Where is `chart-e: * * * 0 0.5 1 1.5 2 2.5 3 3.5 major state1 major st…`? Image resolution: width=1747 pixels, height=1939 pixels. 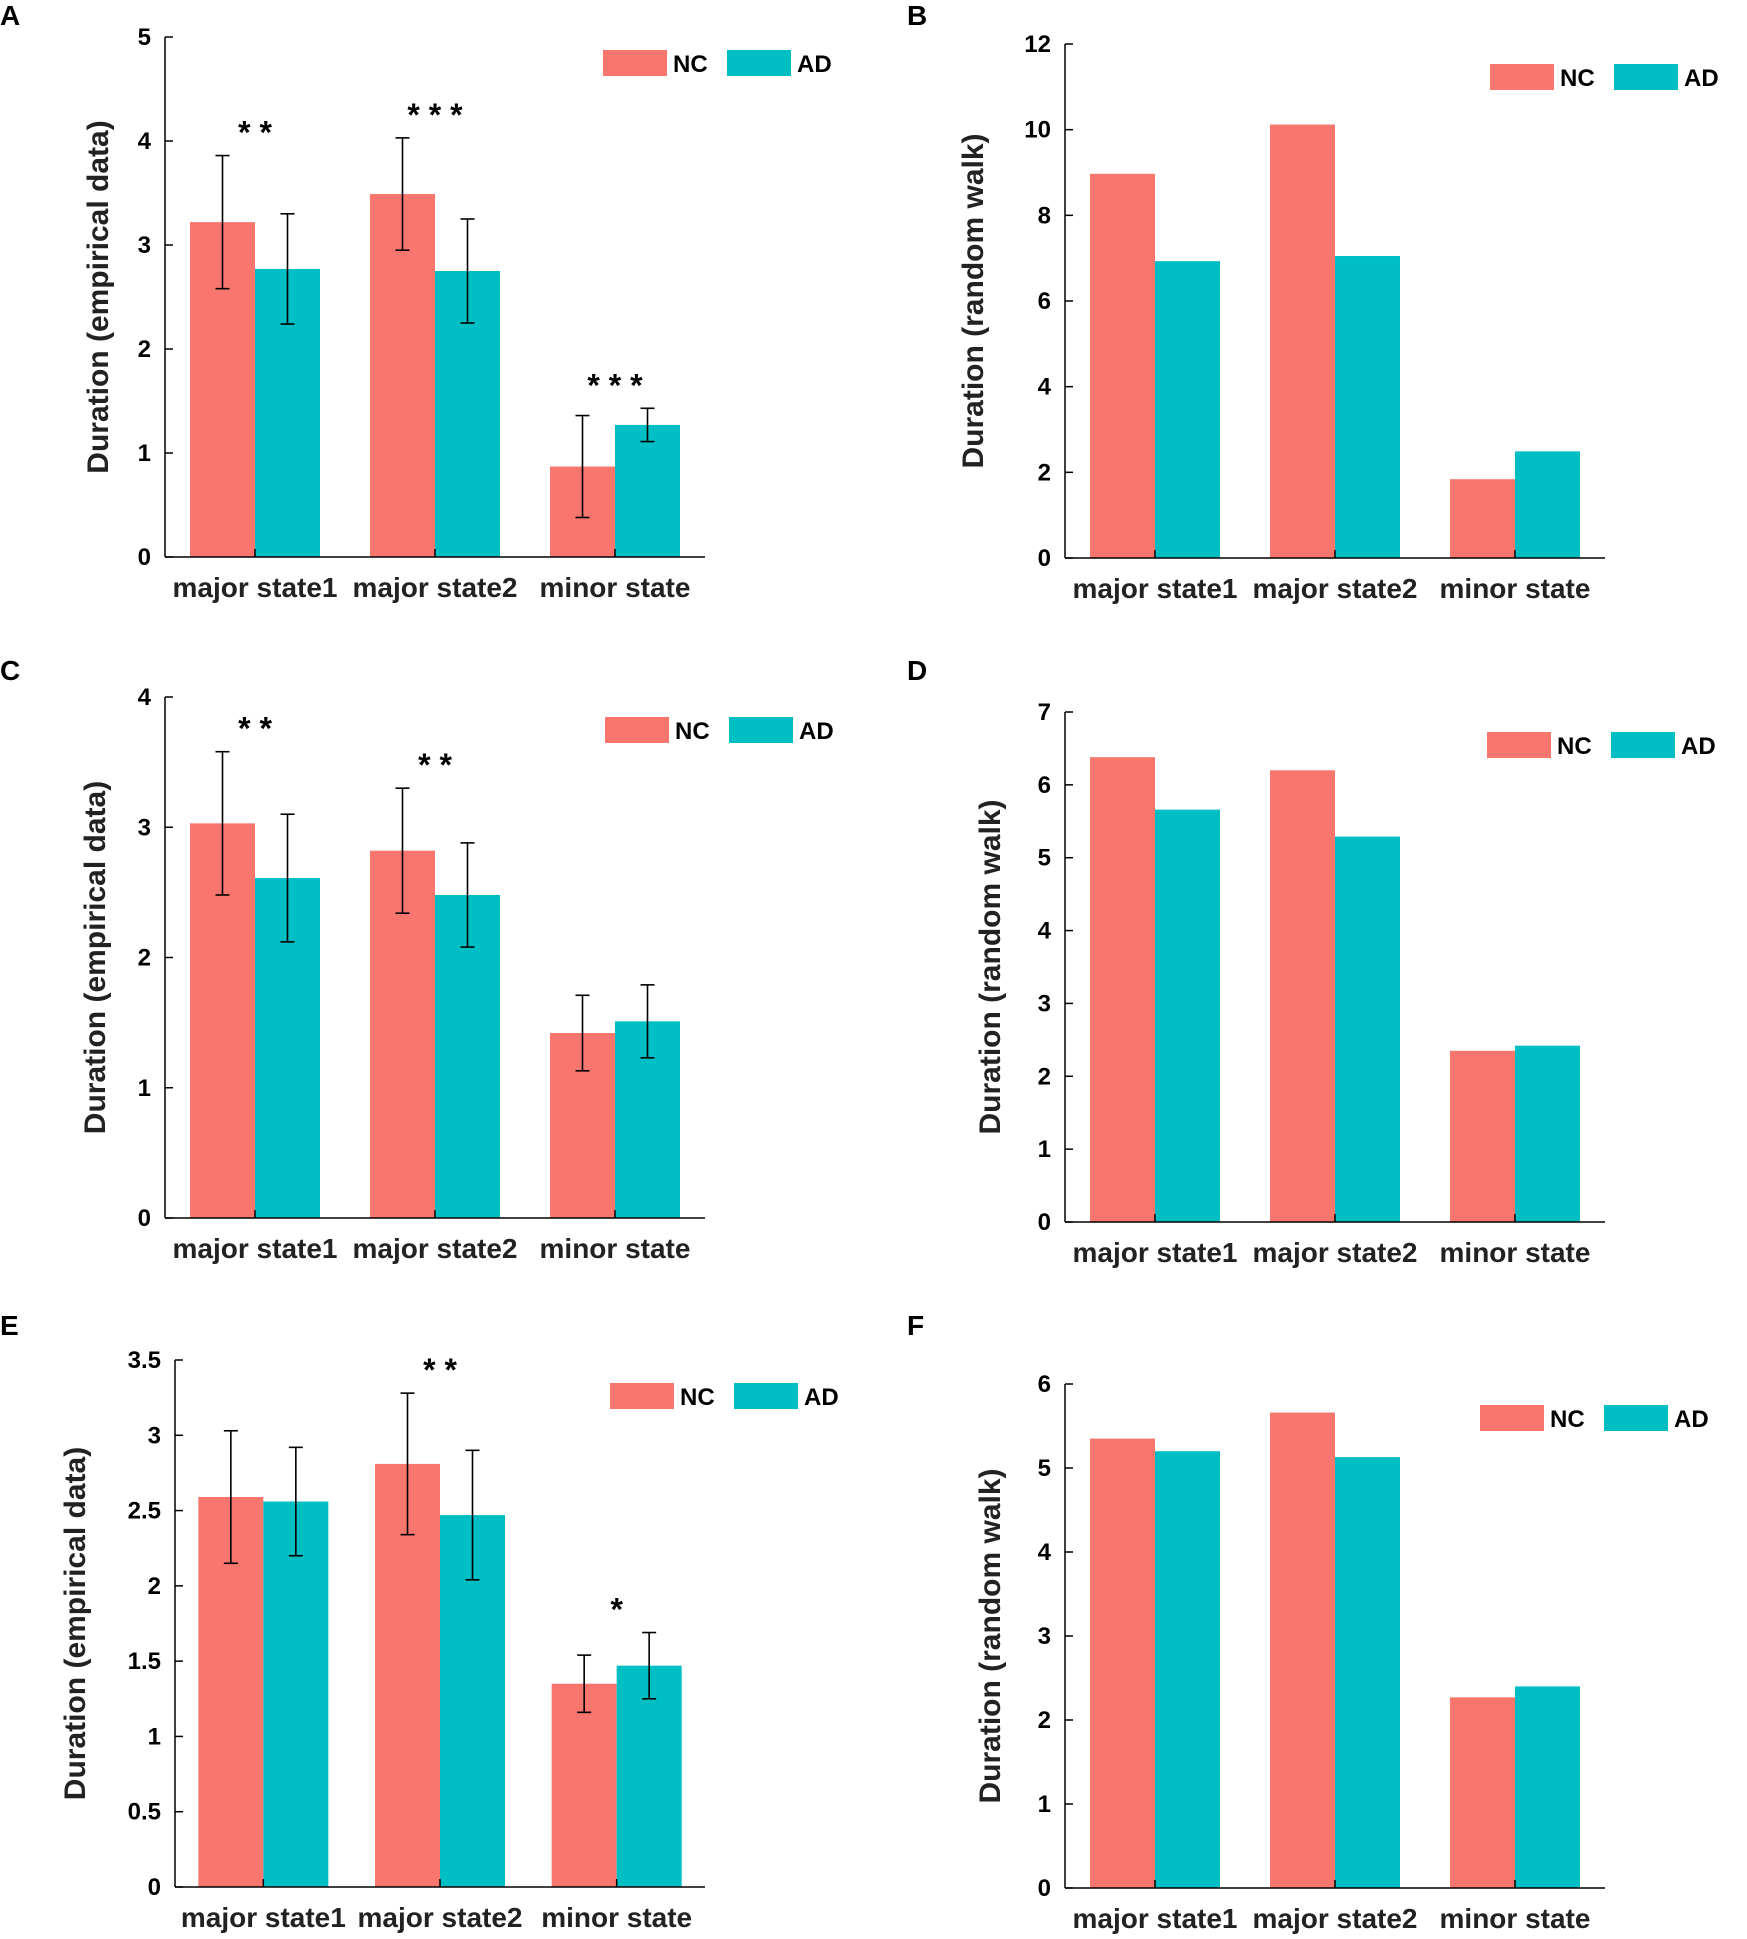 chart-e: * * * 0 0.5 1 1.5 2 2.5 3 3.5 major state1 major st… is located at coordinates (449, 1640).